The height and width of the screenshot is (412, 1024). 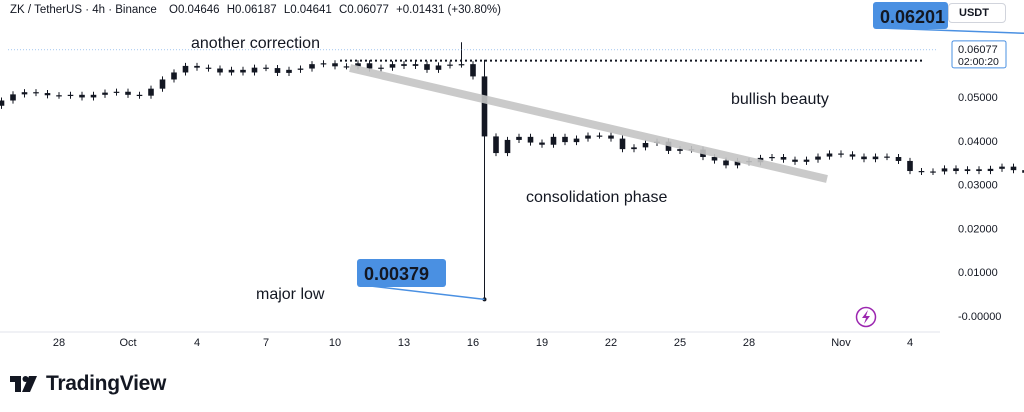 I want to click on label-major-low: major low, so click(x=290, y=294).